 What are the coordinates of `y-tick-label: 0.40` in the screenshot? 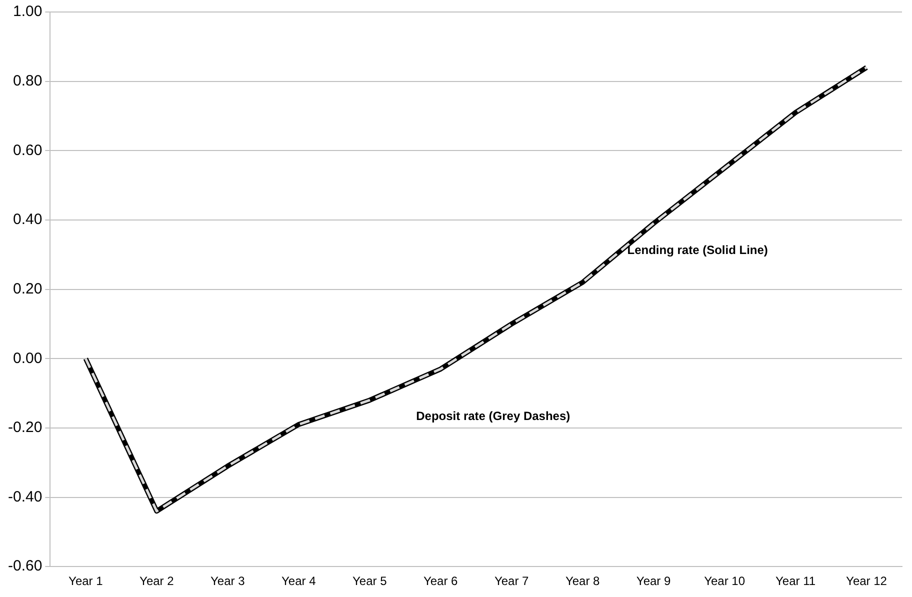 It's located at (27, 219).